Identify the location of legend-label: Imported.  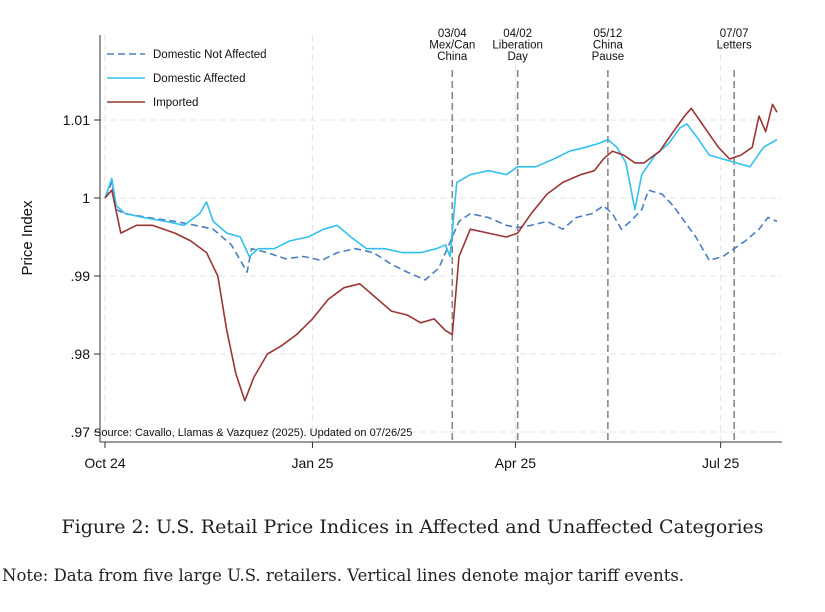
(175, 103).